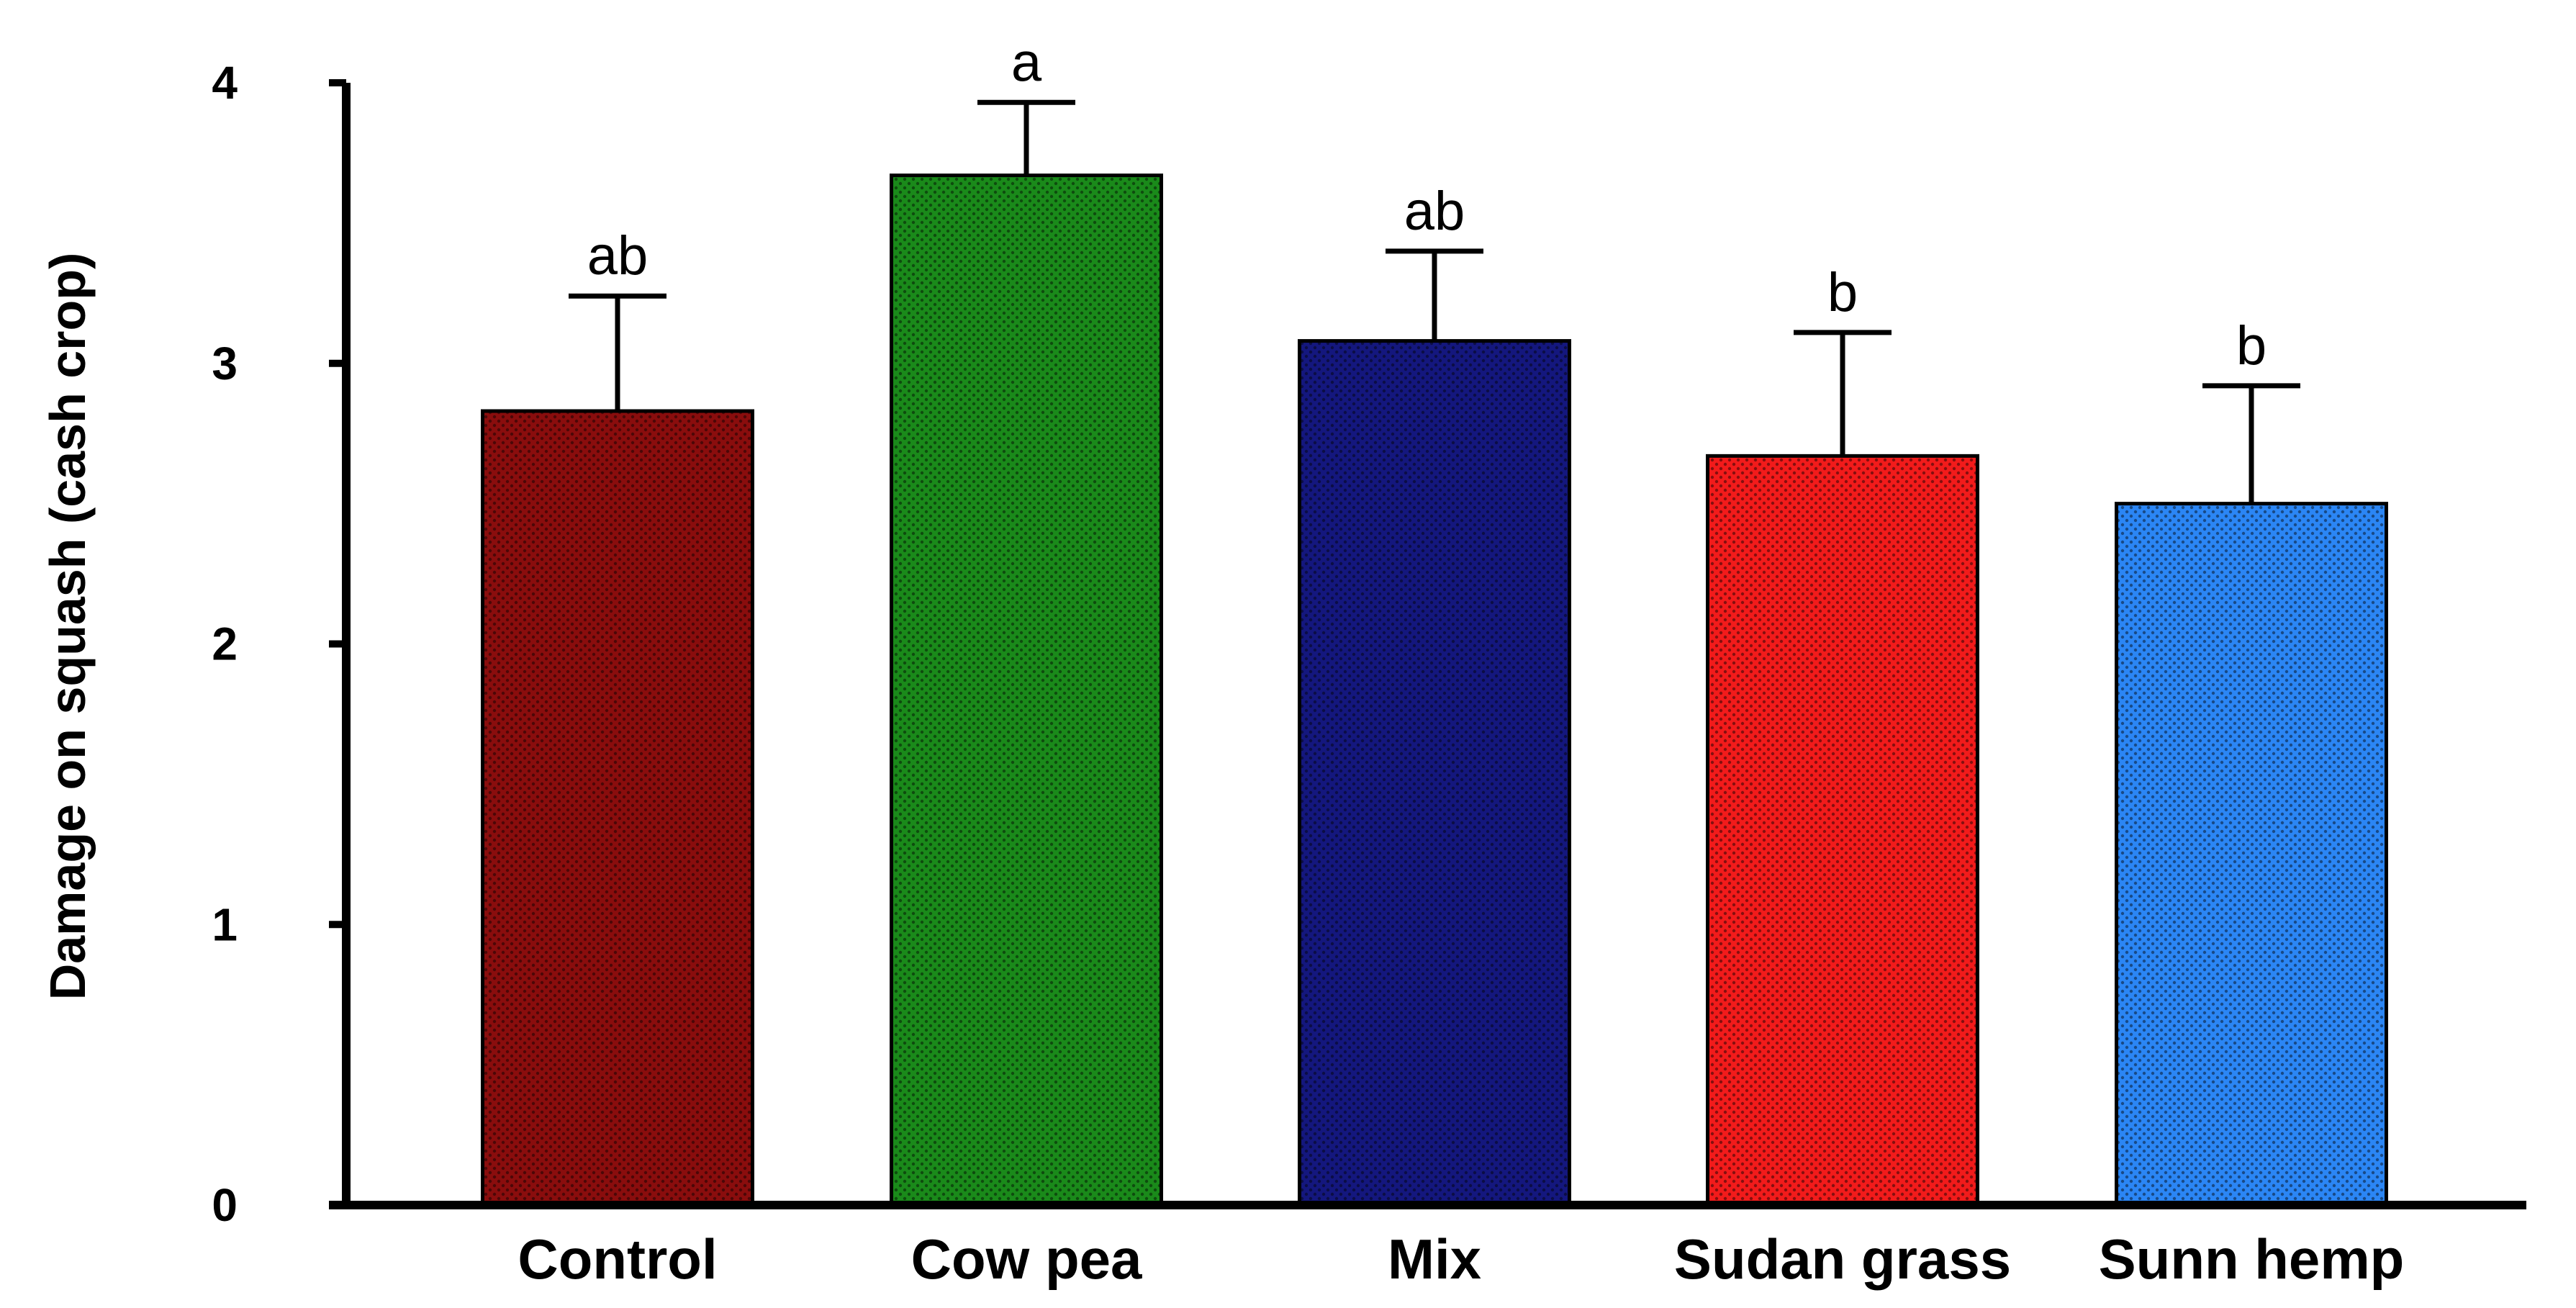  I want to click on y-axis-title: Damage on squash (cash crop), so click(68, 627).